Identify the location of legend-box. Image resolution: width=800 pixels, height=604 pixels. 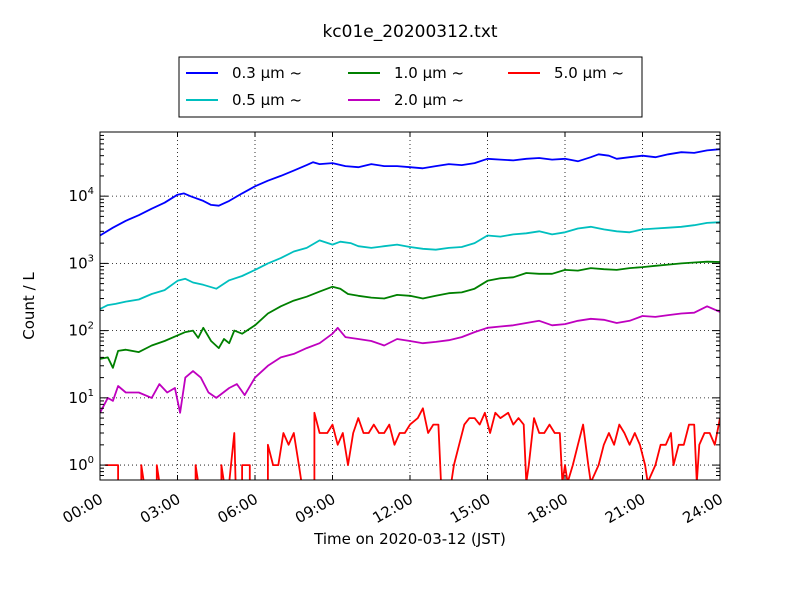
(410, 87).